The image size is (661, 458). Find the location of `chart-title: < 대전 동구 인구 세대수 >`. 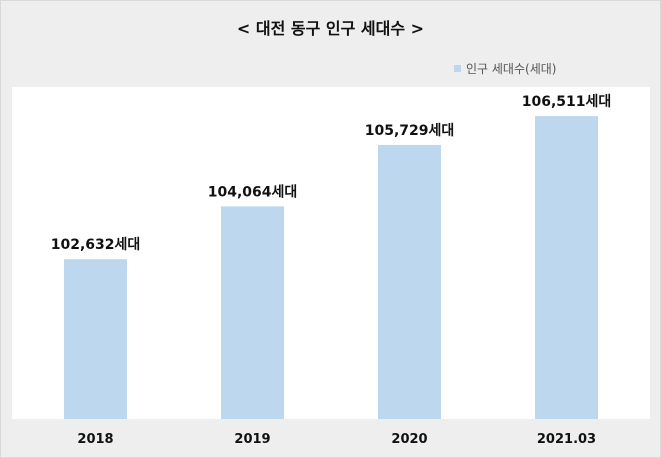

chart-title: < 대전 동구 인구 세대수 > is located at coordinates (330, 28).